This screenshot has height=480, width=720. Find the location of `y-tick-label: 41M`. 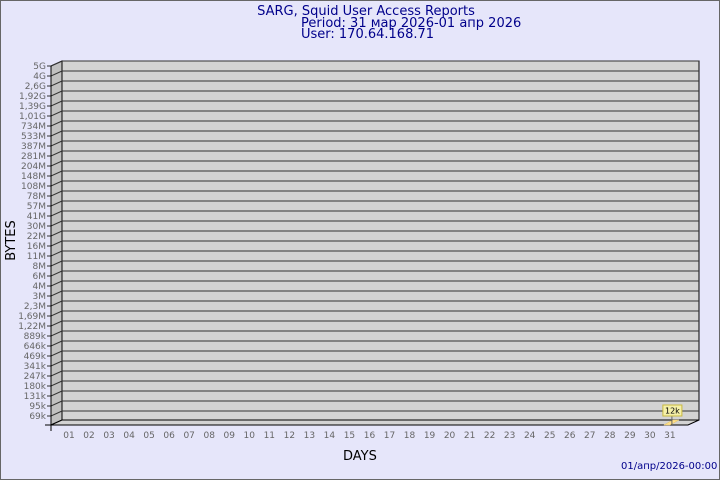

y-tick-label: 41M is located at coordinates (36, 217).